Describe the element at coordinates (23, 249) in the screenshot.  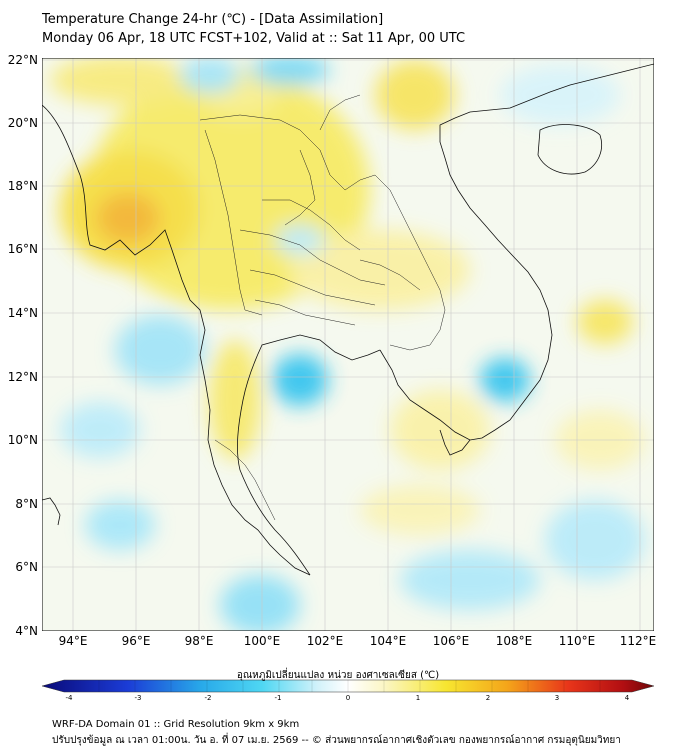
I see `lat-label: 16°N` at that location.